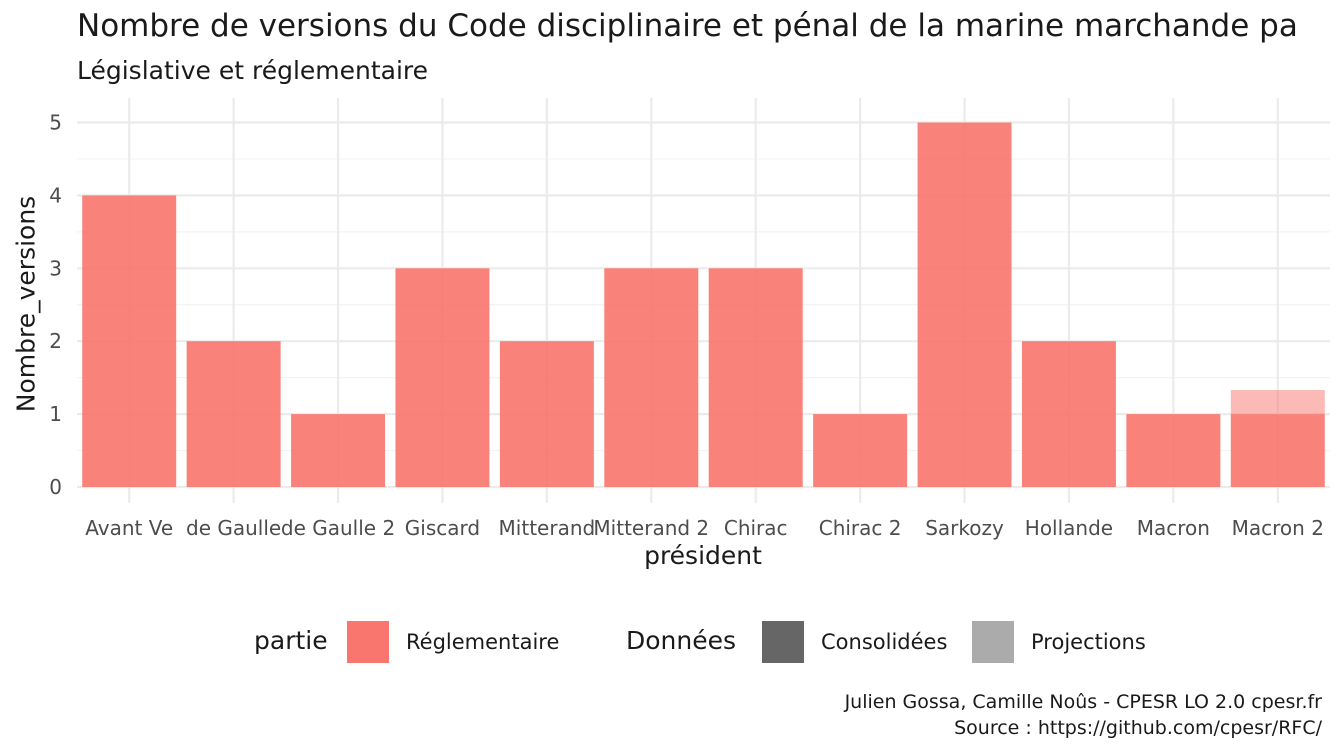  What do you see at coordinates (651, 528) in the screenshot?
I see `x-tick-label: Mitterand 2` at bounding box center [651, 528].